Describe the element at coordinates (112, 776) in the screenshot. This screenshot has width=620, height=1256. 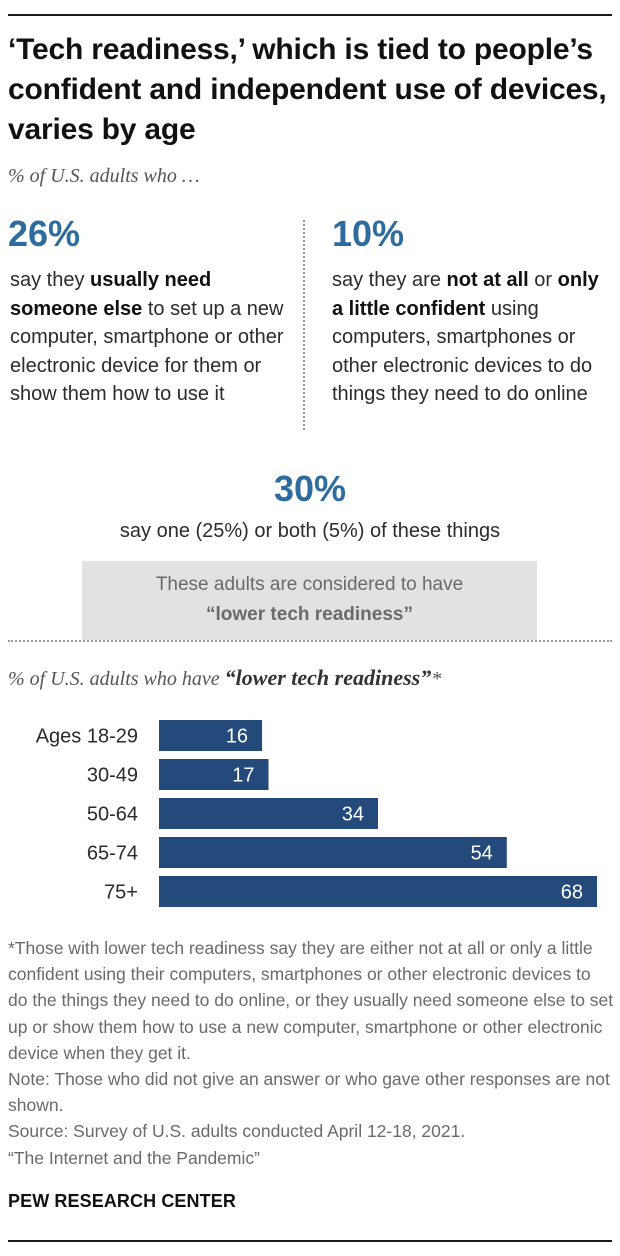
I see `category-label: 30-49` at that location.